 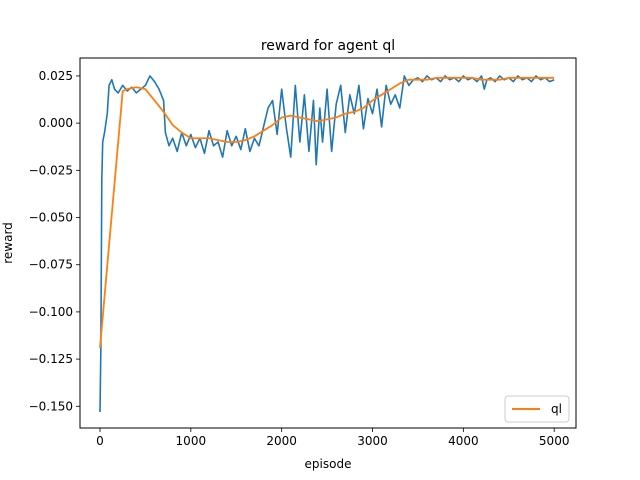 What do you see at coordinates (51, 312) in the screenshot?
I see `y-tick-label: −0.100` at bounding box center [51, 312].